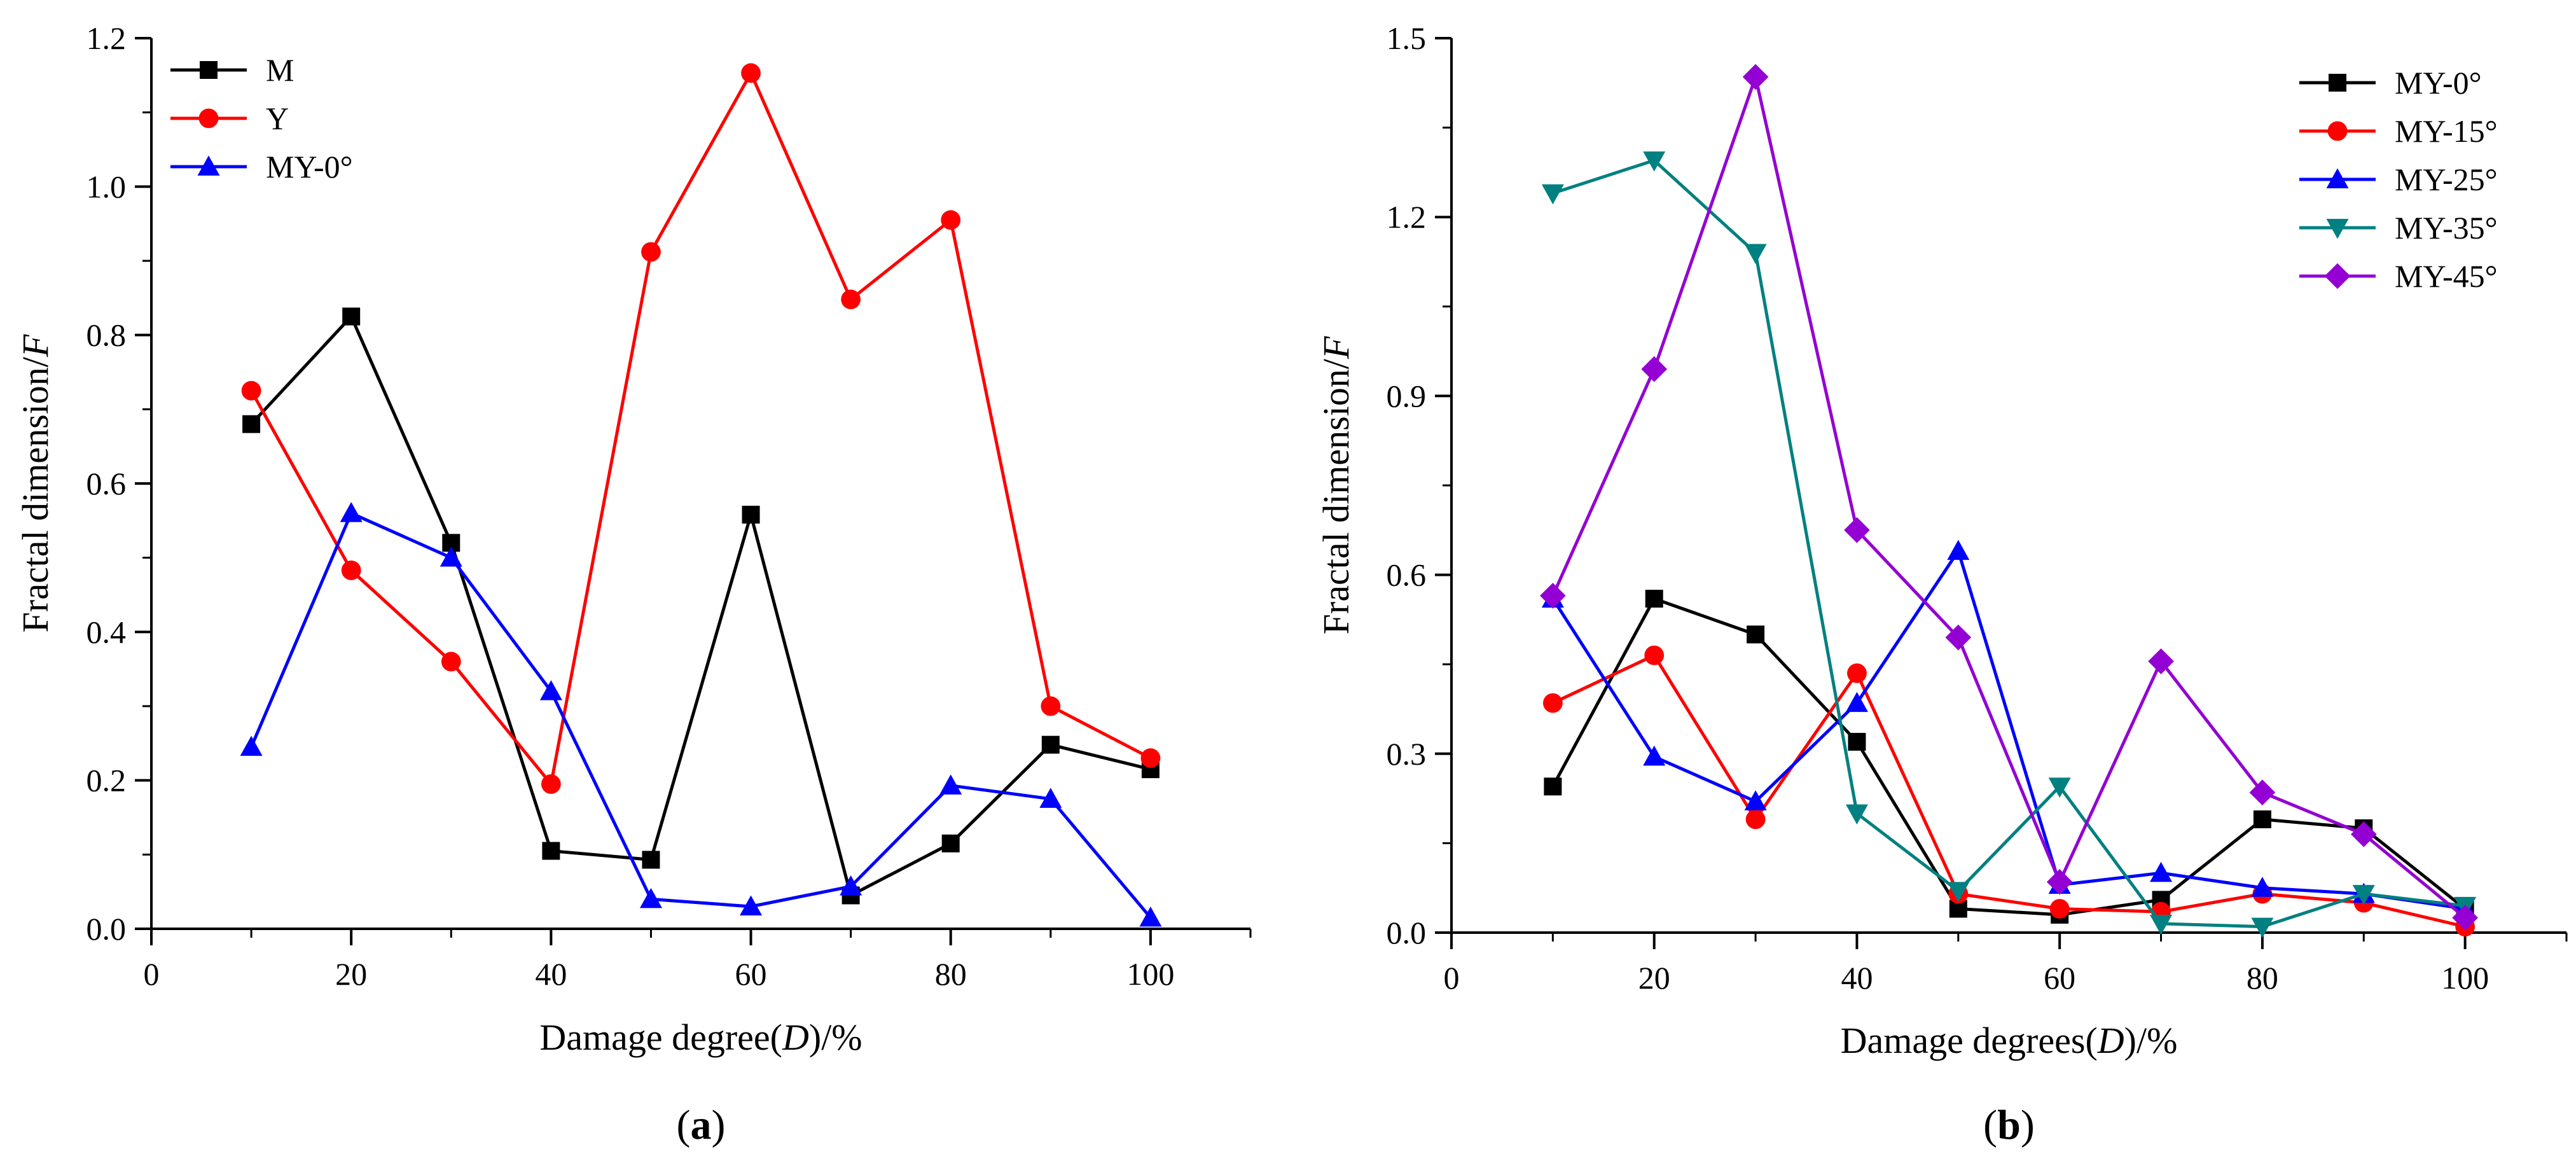  Describe the element at coordinates (261, 118) in the screenshot. I see `legend: MY MY-0°` at that location.